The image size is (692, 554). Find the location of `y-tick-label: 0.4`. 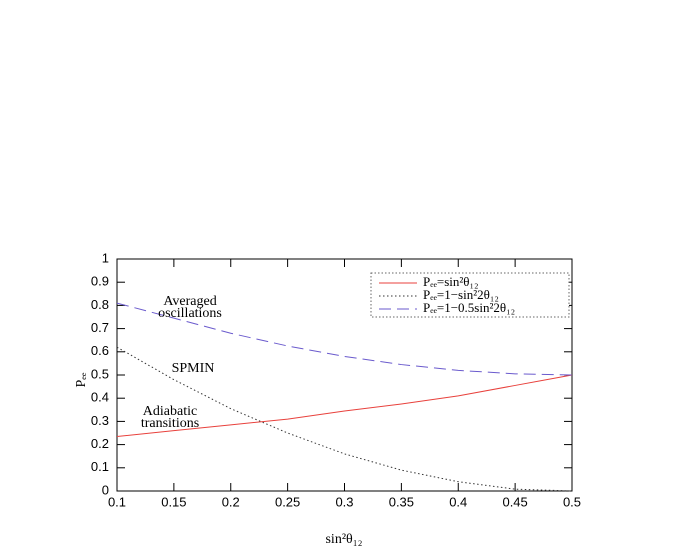

y-tick-label: 0.4 is located at coordinates (100, 397).